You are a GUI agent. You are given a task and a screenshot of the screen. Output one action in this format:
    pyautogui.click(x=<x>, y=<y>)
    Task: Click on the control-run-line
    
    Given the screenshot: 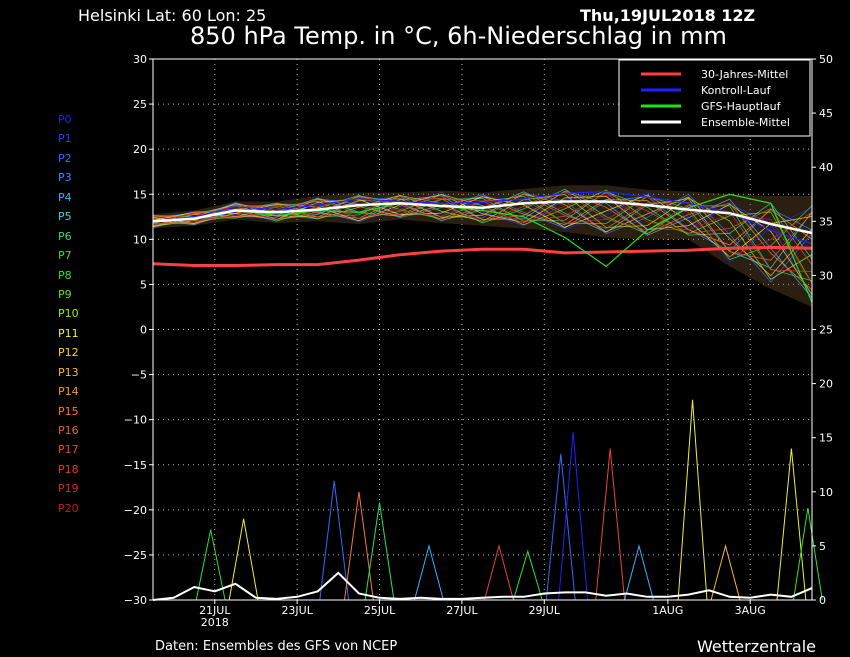 What is the action you would take?
    pyautogui.click(x=482, y=217)
    